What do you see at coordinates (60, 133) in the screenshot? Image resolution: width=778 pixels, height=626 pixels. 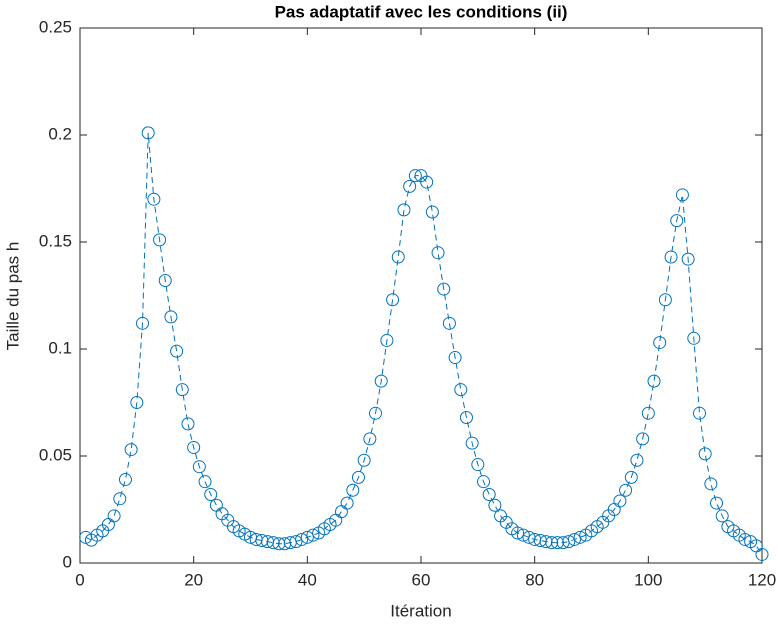 I see `y-tick-label: 0.2` at bounding box center [60, 133].